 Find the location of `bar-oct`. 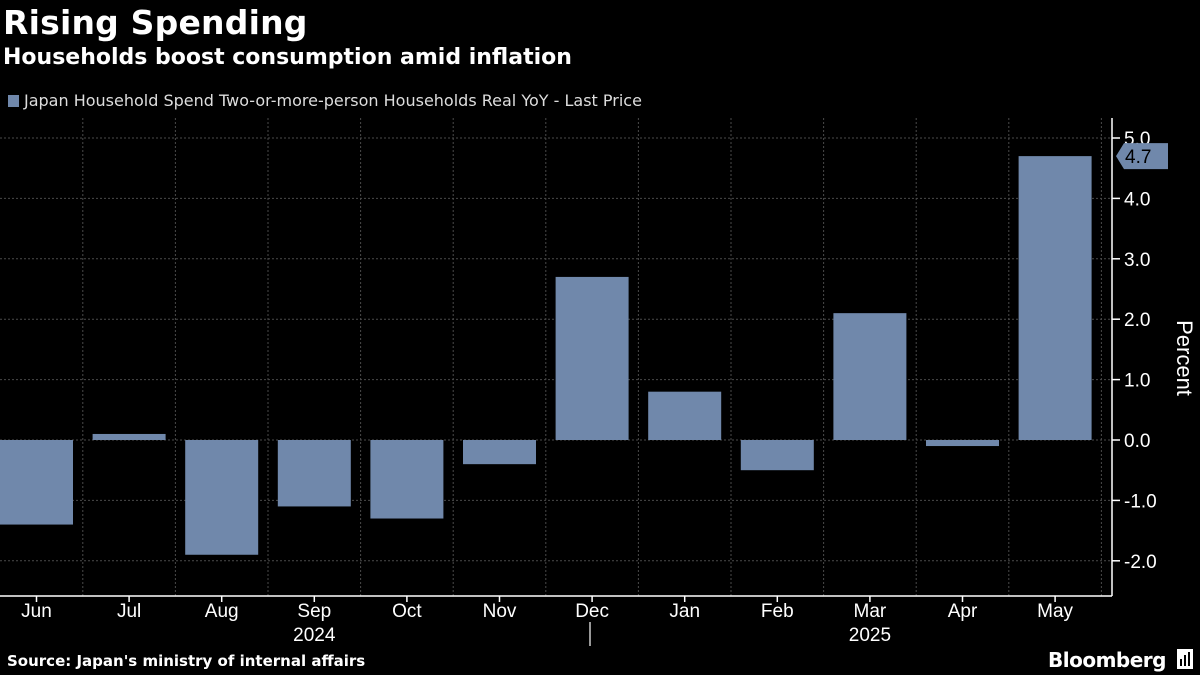

bar-oct is located at coordinates (407, 479).